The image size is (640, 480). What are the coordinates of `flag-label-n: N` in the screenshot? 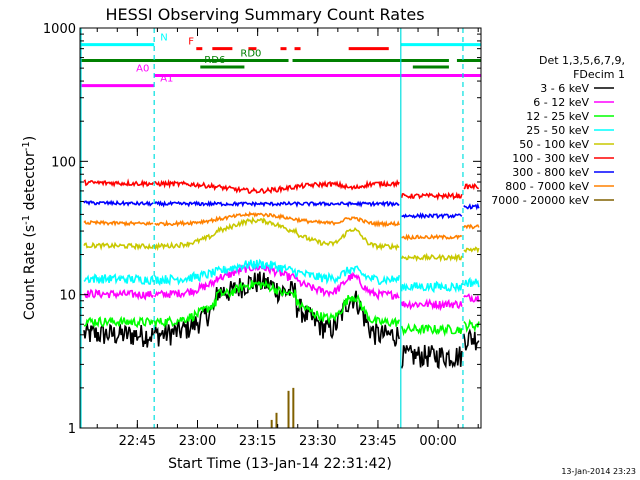 It's located at (163, 38).